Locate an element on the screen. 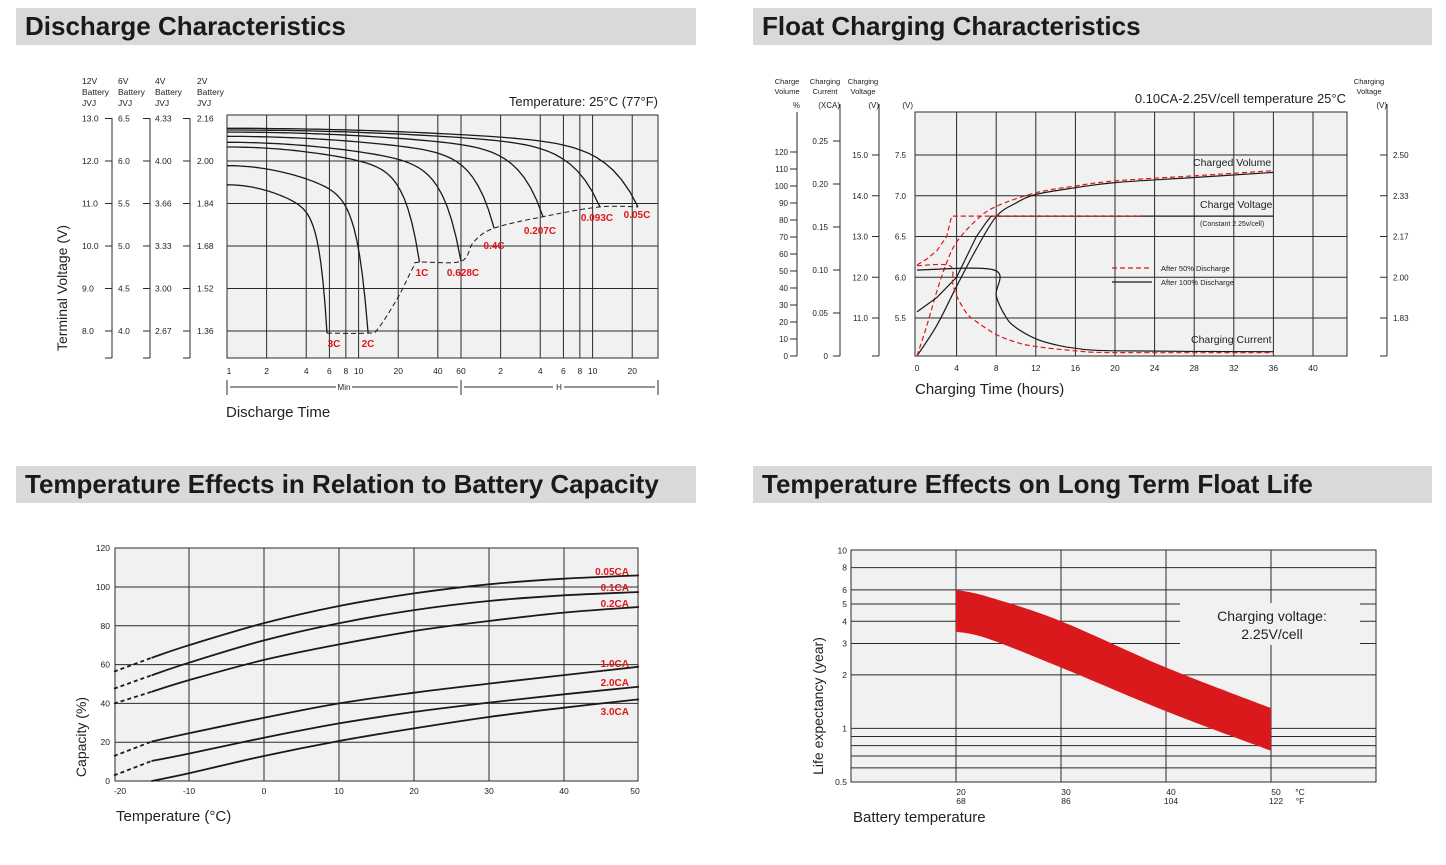 Image resolution: width=1446 pixels, height=865 pixels. capacity-series-label: 0.1CA is located at coordinates (615, 588).